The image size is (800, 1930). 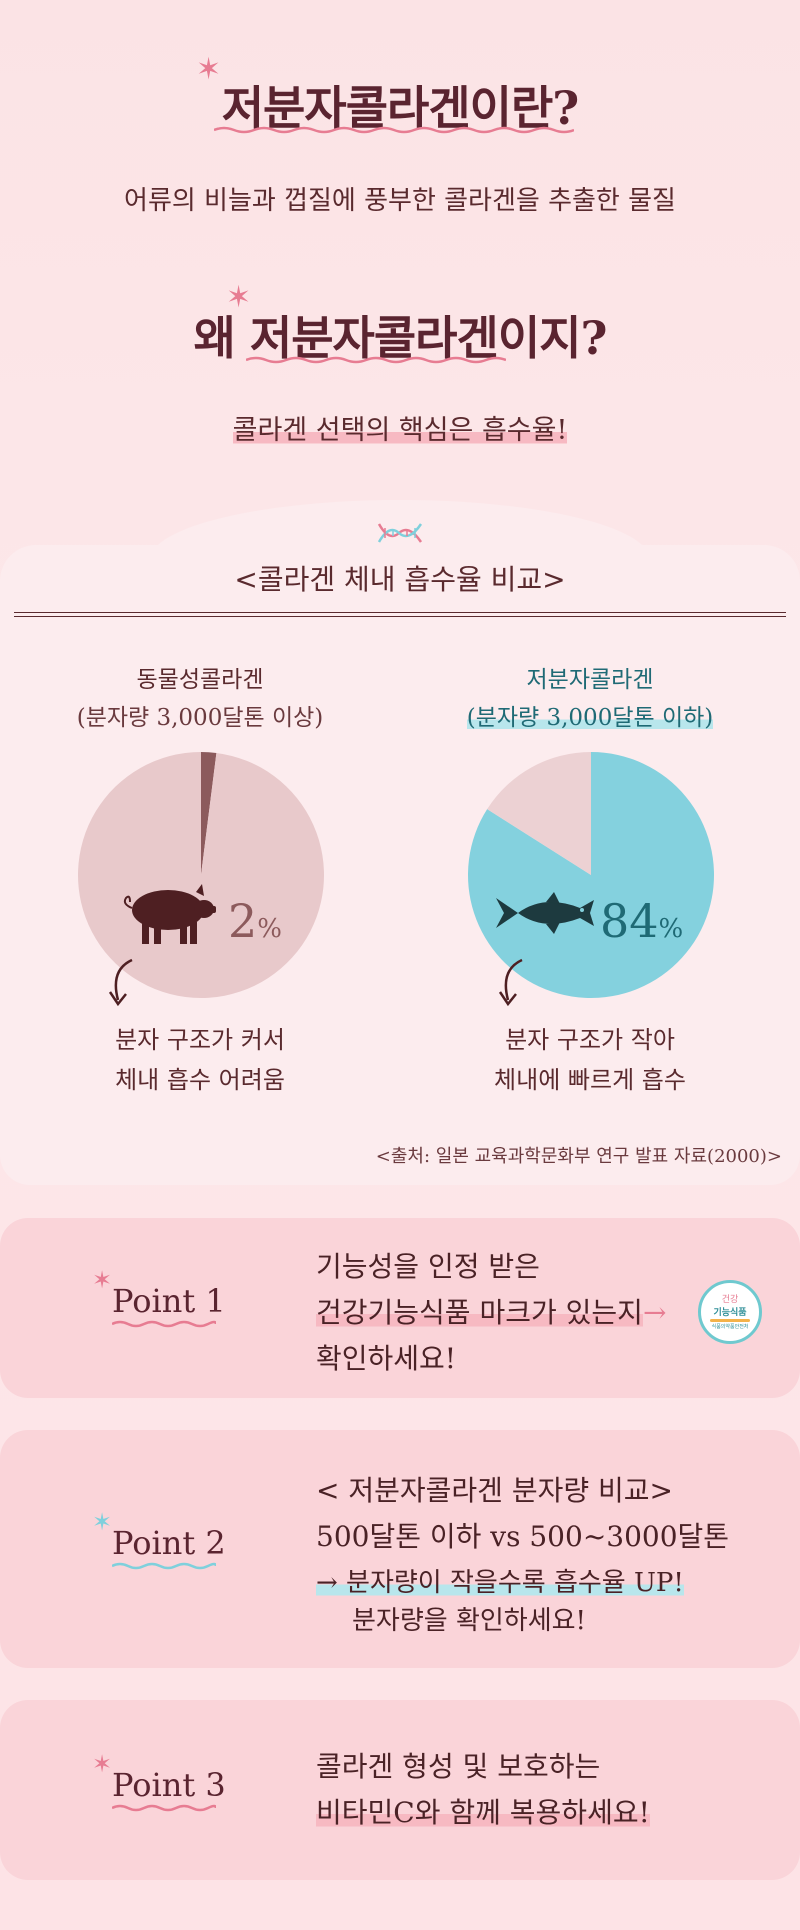 I want to click on health-food-badge: 건강 기능식품 식품의약품안전처, so click(x=730, y=1312).